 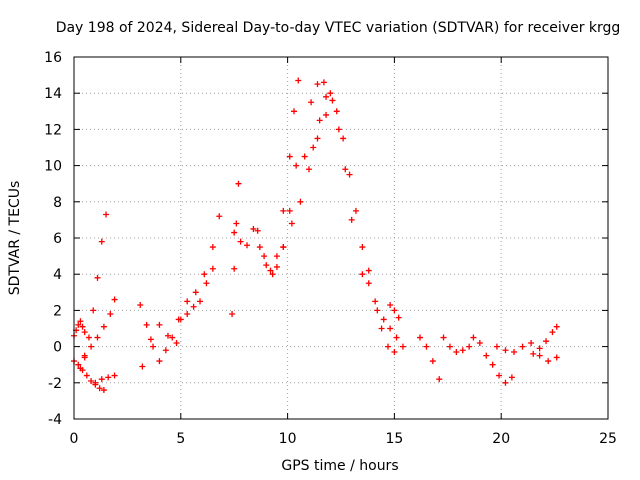 What do you see at coordinates (74, 439) in the screenshot?
I see `x-tick-label: 0` at bounding box center [74, 439].